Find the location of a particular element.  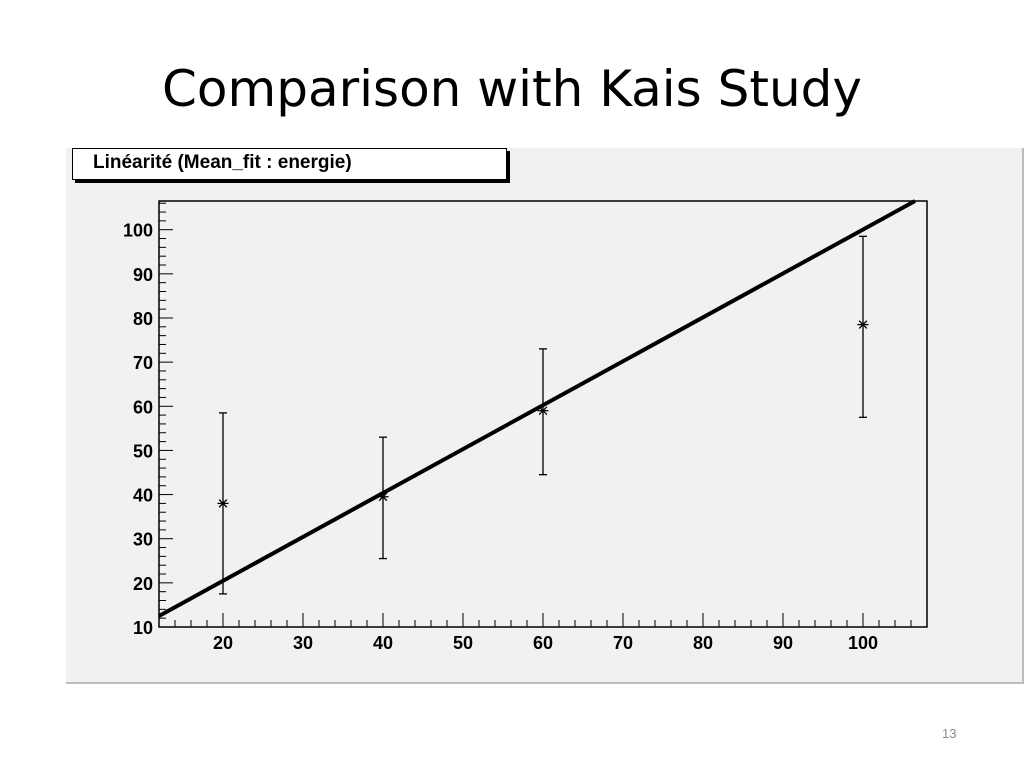

y-tick-label: 30 is located at coordinates (143, 540).